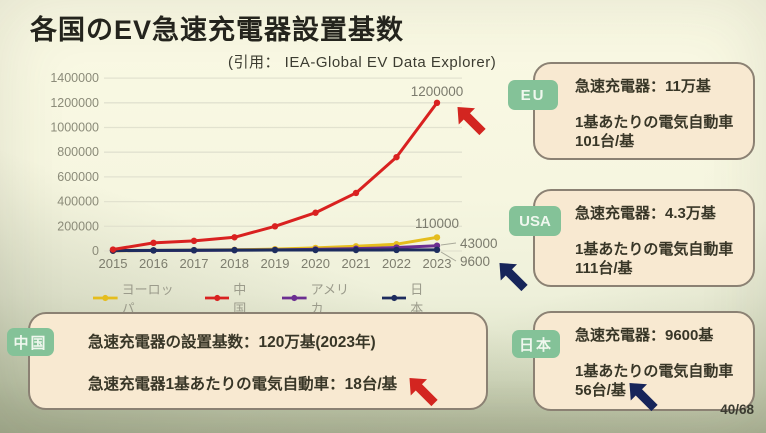 The height and width of the screenshot is (433, 766). Describe the element at coordinates (437, 91) in the screenshot. I see `data-label-中国: 1200000` at that location.